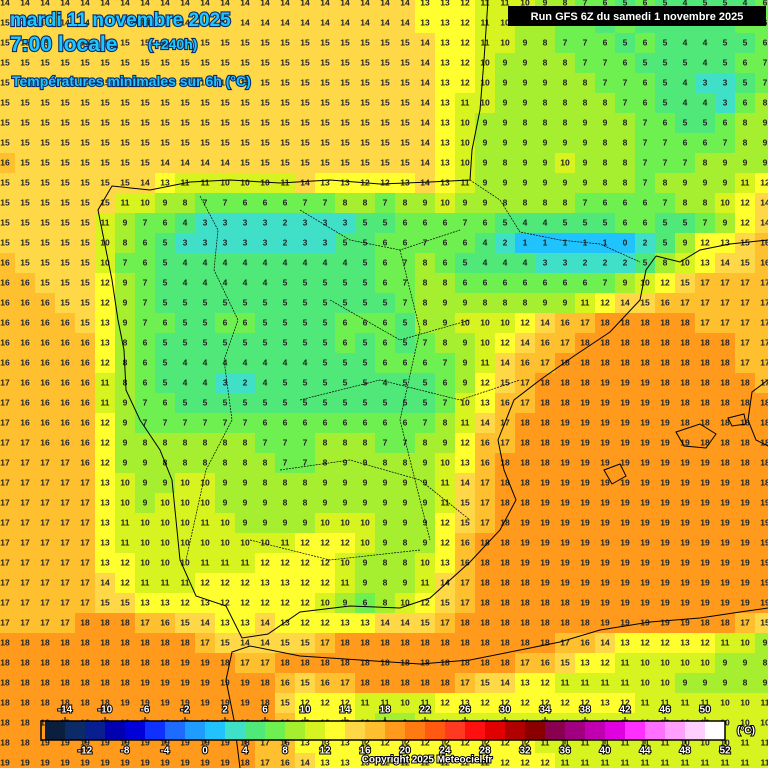  Describe the element at coordinates (705, 222) in the screenshot. I see `temp-value: 7` at that location.